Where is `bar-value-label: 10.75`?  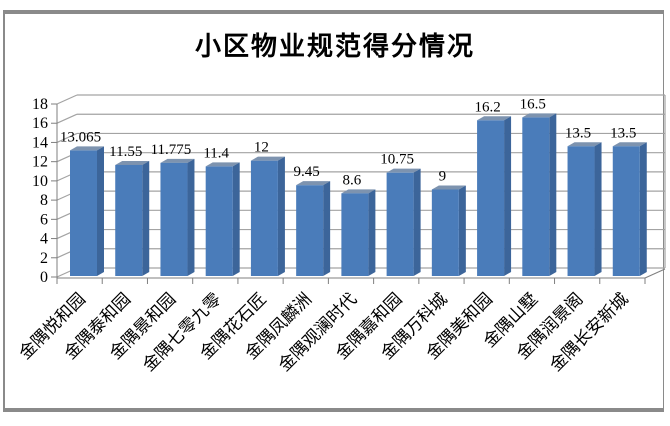 bar-value-label: 10.75 is located at coordinates (397, 160).